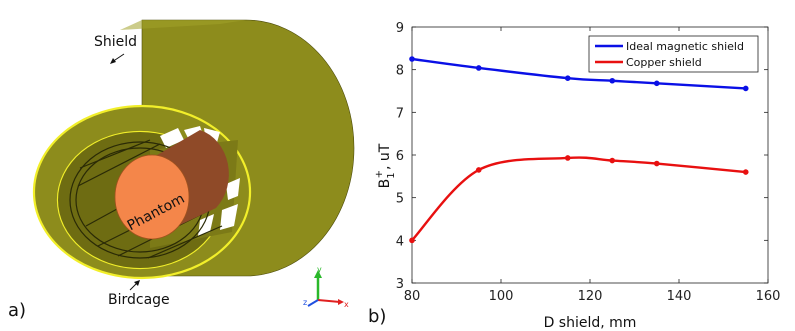  What do you see at coordinates (679, 296) in the screenshot?
I see `x-tick-label: 140` at bounding box center [679, 296].